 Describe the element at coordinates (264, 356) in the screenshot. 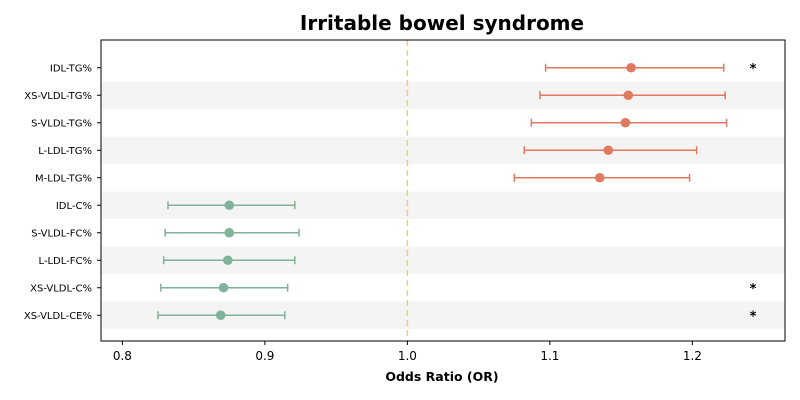

I see `x-tick-label: 0.9` at that location.